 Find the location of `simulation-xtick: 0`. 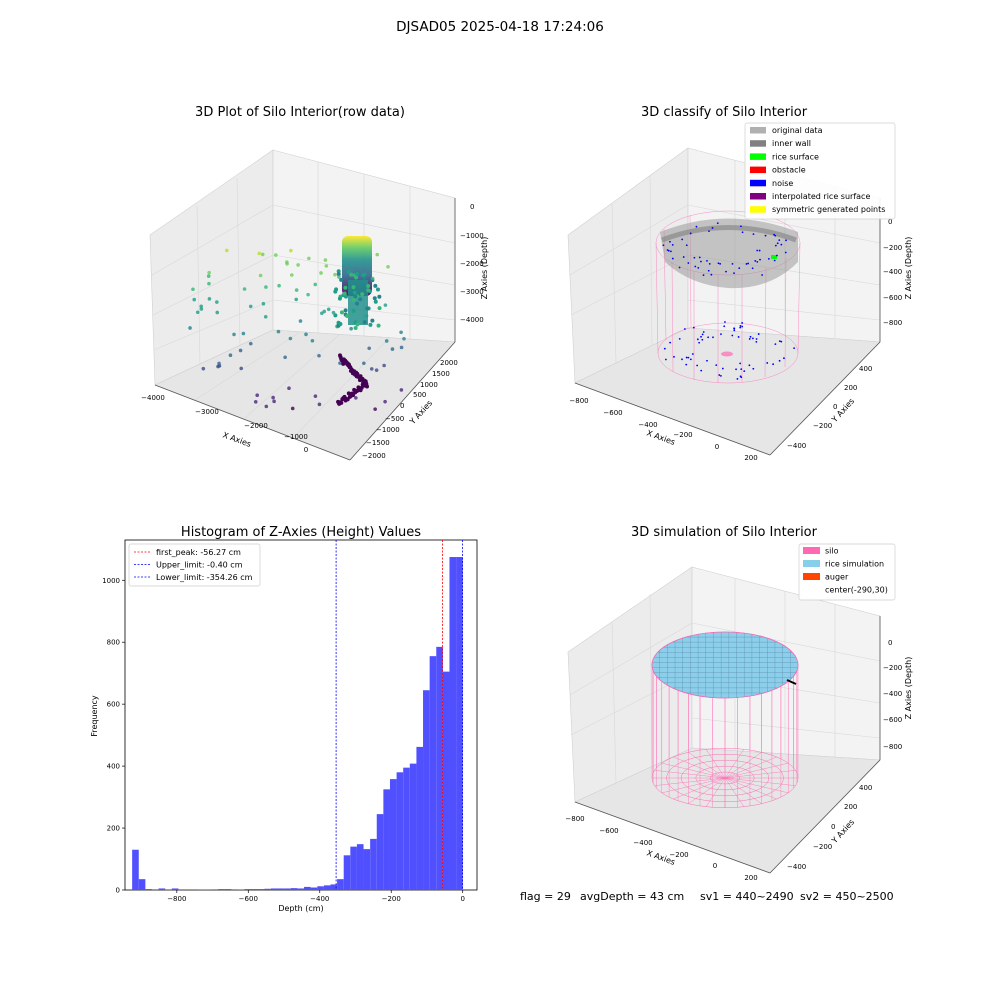

simulation-xtick: 0 is located at coordinates (715, 866).